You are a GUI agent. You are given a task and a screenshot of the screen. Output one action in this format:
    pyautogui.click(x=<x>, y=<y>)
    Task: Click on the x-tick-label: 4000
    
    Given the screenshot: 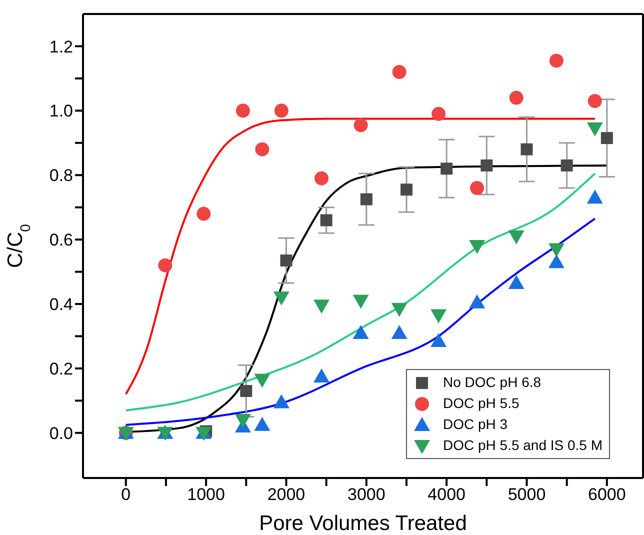 What is the action you would take?
    pyautogui.click(x=447, y=494)
    